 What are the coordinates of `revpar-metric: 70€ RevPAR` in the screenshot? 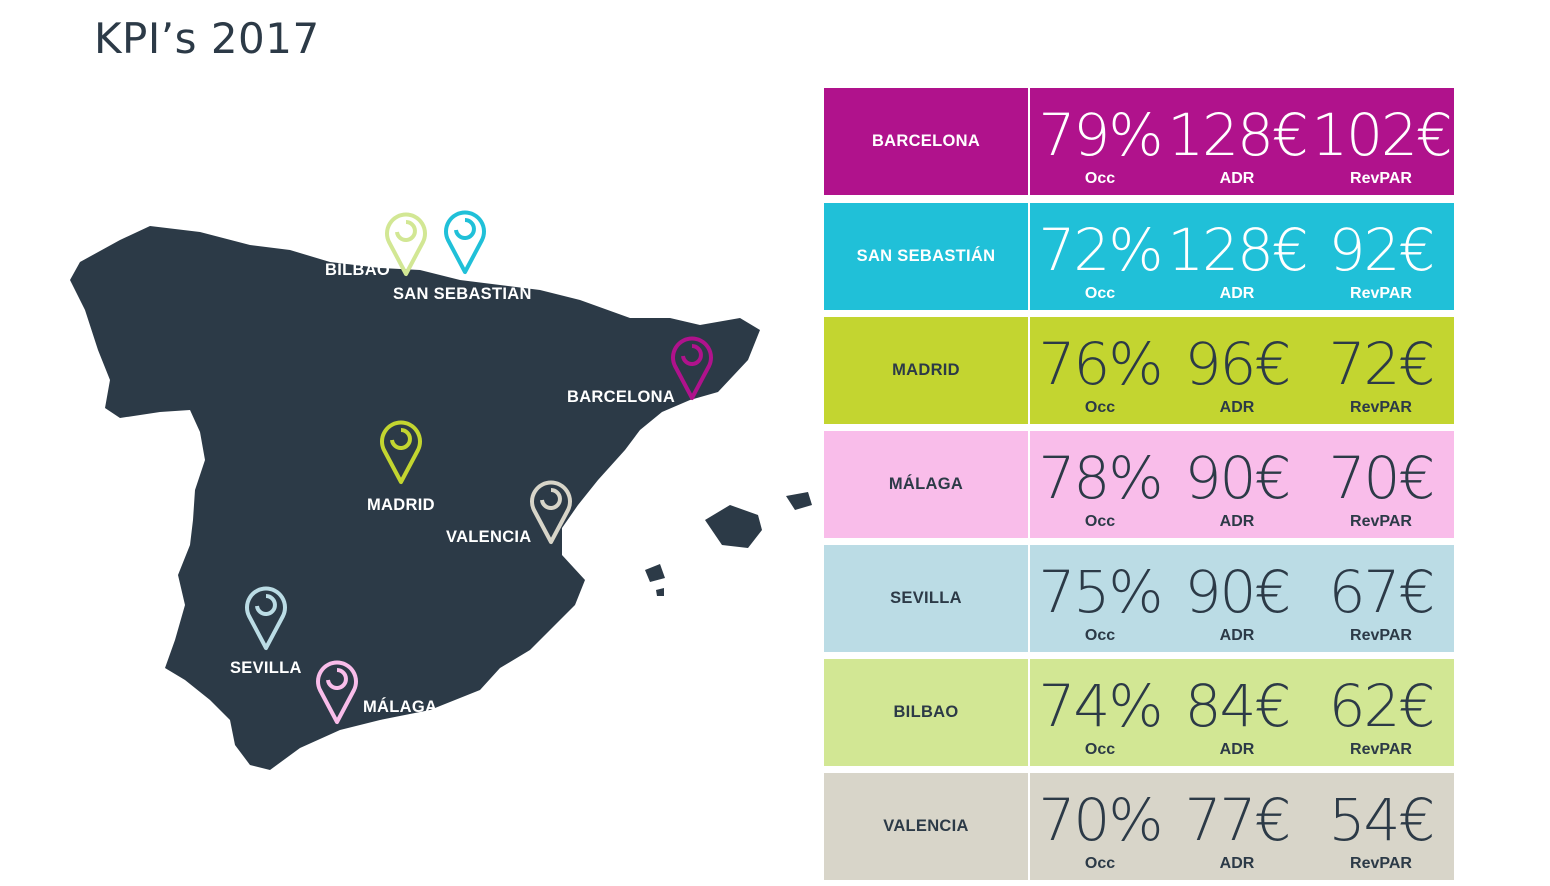 It's located at (1381, 484).